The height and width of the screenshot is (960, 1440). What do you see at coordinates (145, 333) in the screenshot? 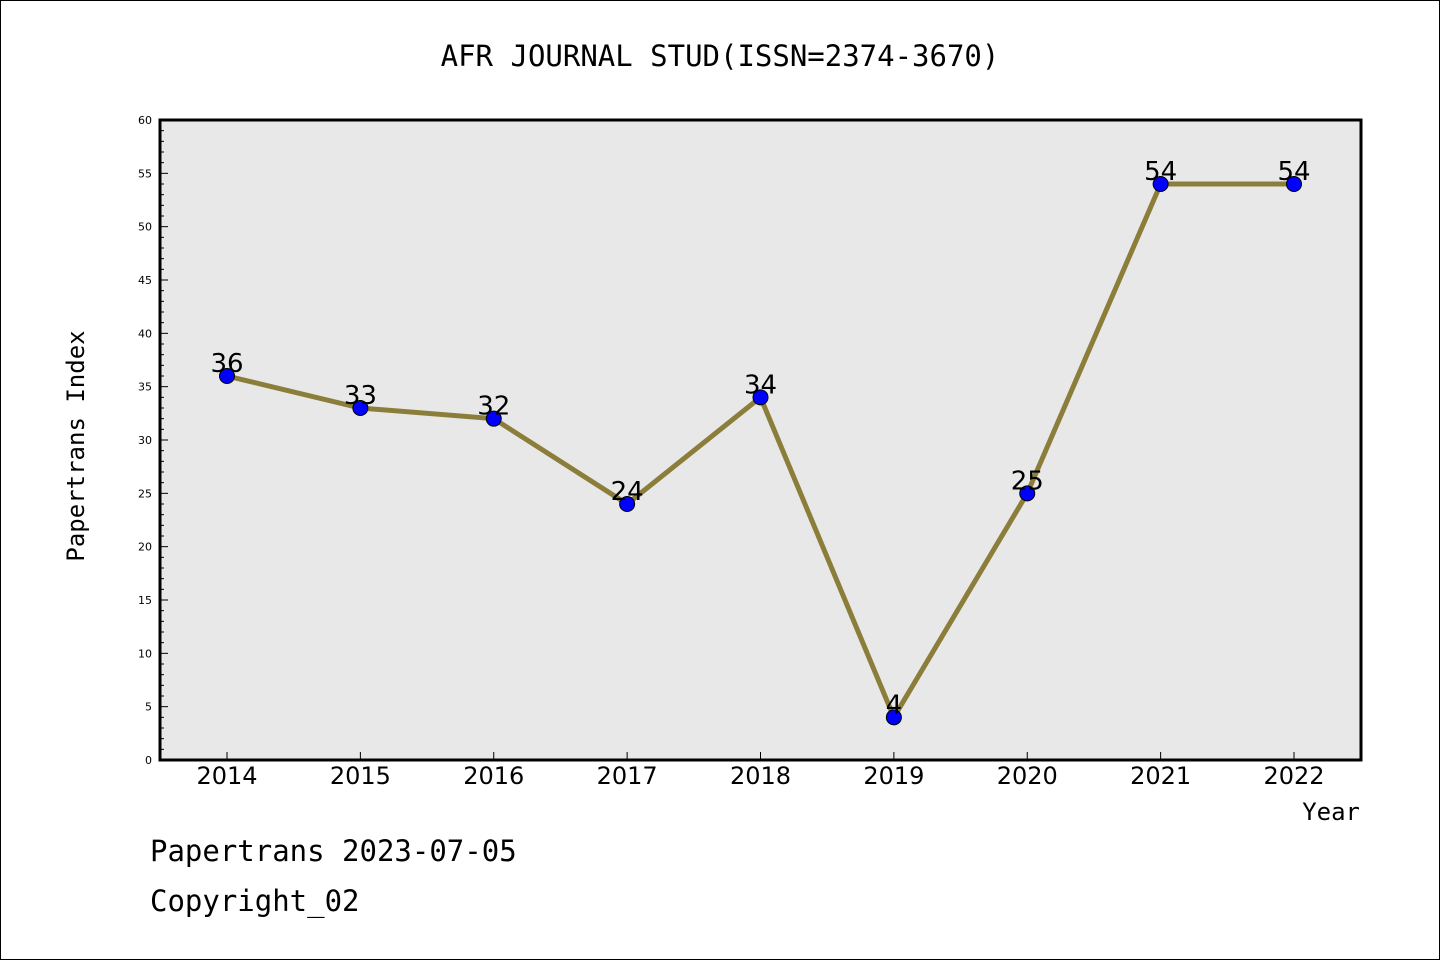
I see `y-tick-label: 40` at bounding box center [145, 333].